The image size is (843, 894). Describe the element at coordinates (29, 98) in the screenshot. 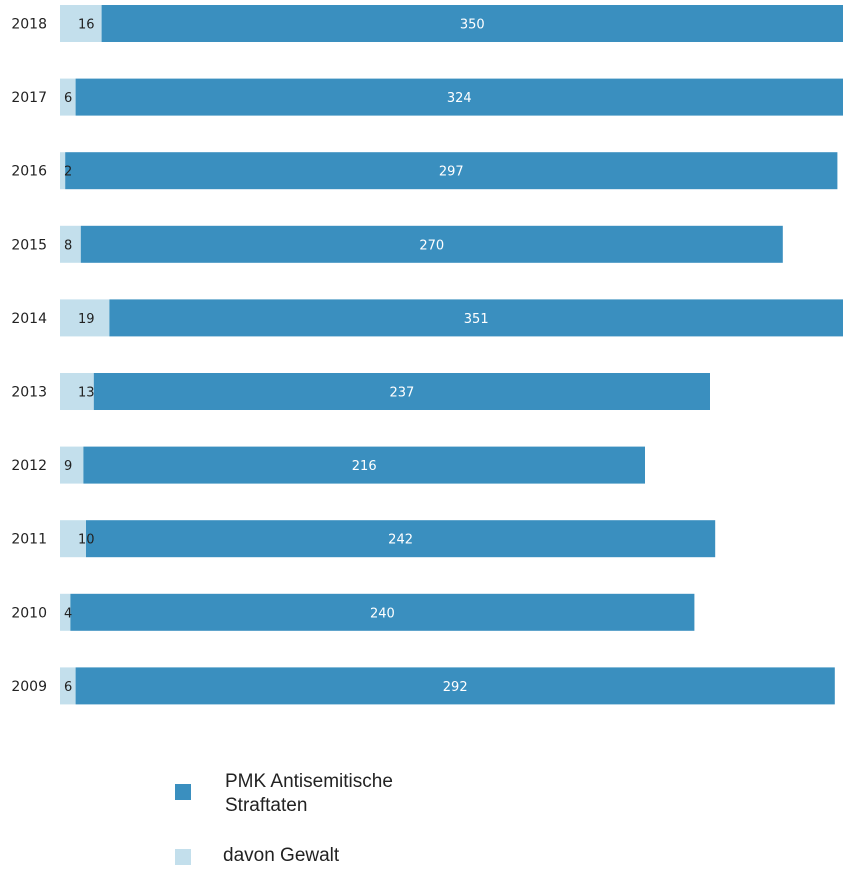

I see `year-label: 2017` at that location.